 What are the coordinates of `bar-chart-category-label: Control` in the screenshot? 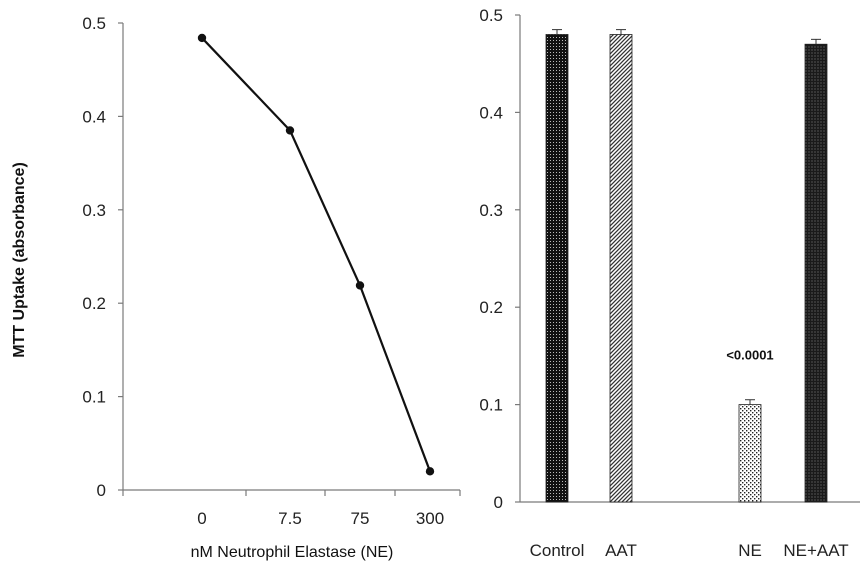 It's located at (557, 550).